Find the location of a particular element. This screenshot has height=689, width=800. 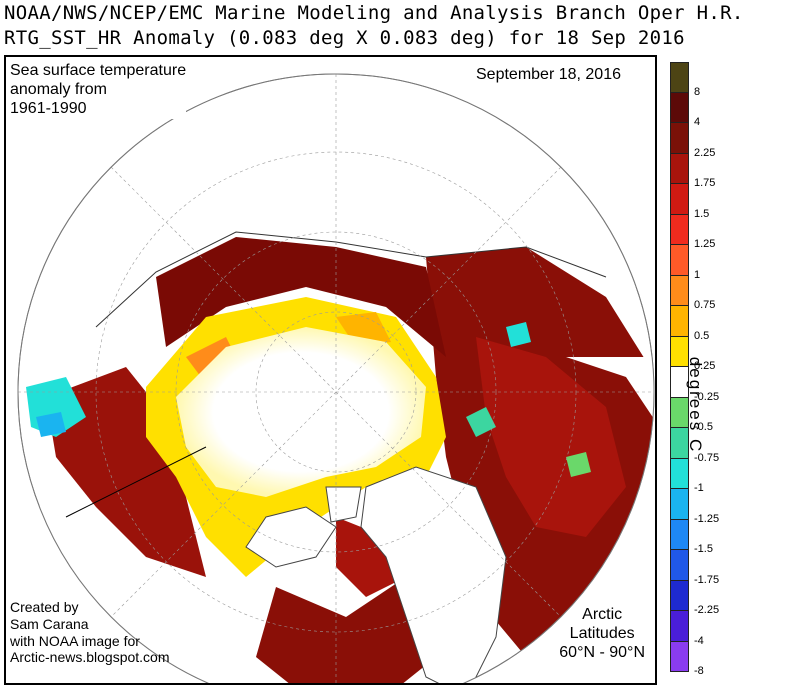

credit-line-4: Arctic-news.blogspot.com is located at coordinates (90, 657).